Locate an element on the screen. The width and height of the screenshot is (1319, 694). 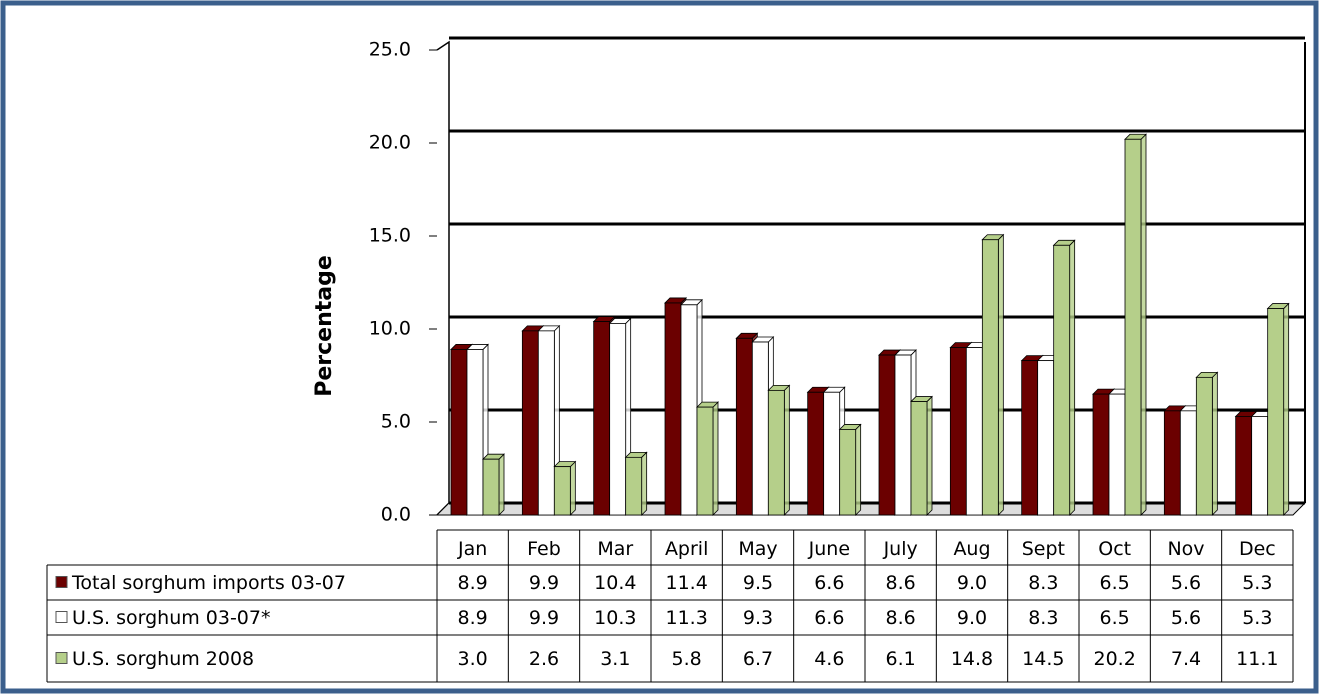
data-label: 20.2 is located at coordinates (1115, 659).